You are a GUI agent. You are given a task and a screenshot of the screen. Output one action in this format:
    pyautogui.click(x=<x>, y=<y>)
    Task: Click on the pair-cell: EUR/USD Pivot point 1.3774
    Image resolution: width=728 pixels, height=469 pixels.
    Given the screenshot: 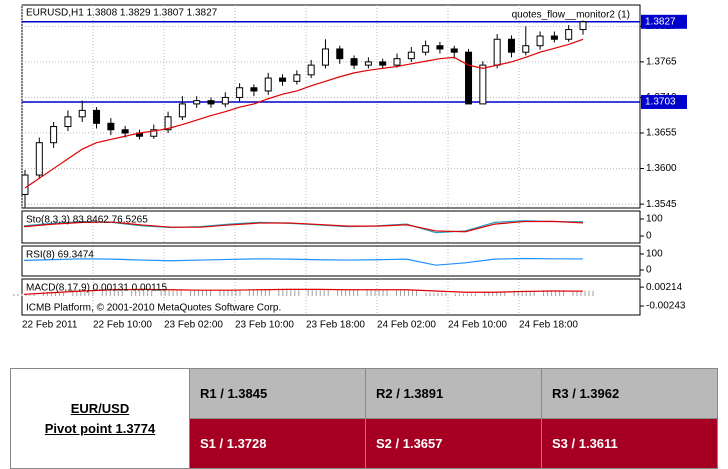 What is the action you would take?
    pyautogui.click(x=100, y=418)
    